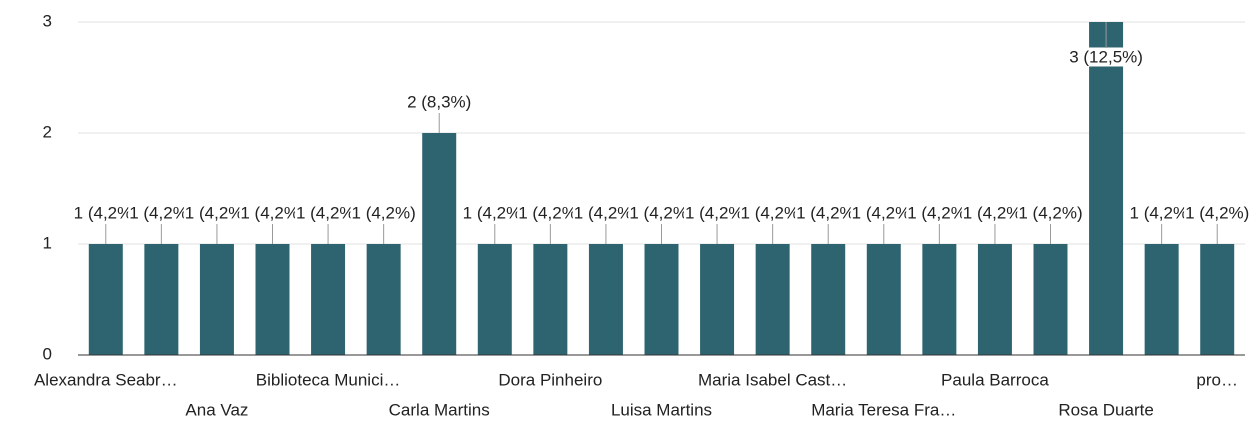 The width and height of the screenshot is (1249, 421). What do you see at coordinates (995, 379) in the screenshot?
I see `x-tick-label: Paula Barroca` at bounding box center [995, 379].